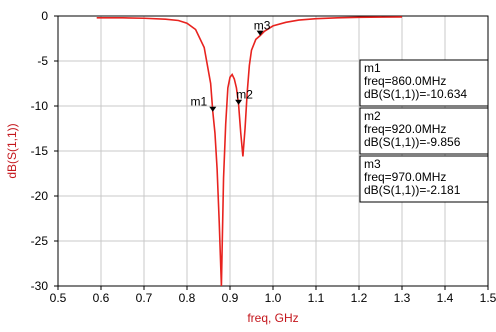 The height and width of the screenshot is (332, 496). What do you see at coordinates (244, 95) in the screenshot?
I see `m2-label: m2` at bounding box center [244, 95].